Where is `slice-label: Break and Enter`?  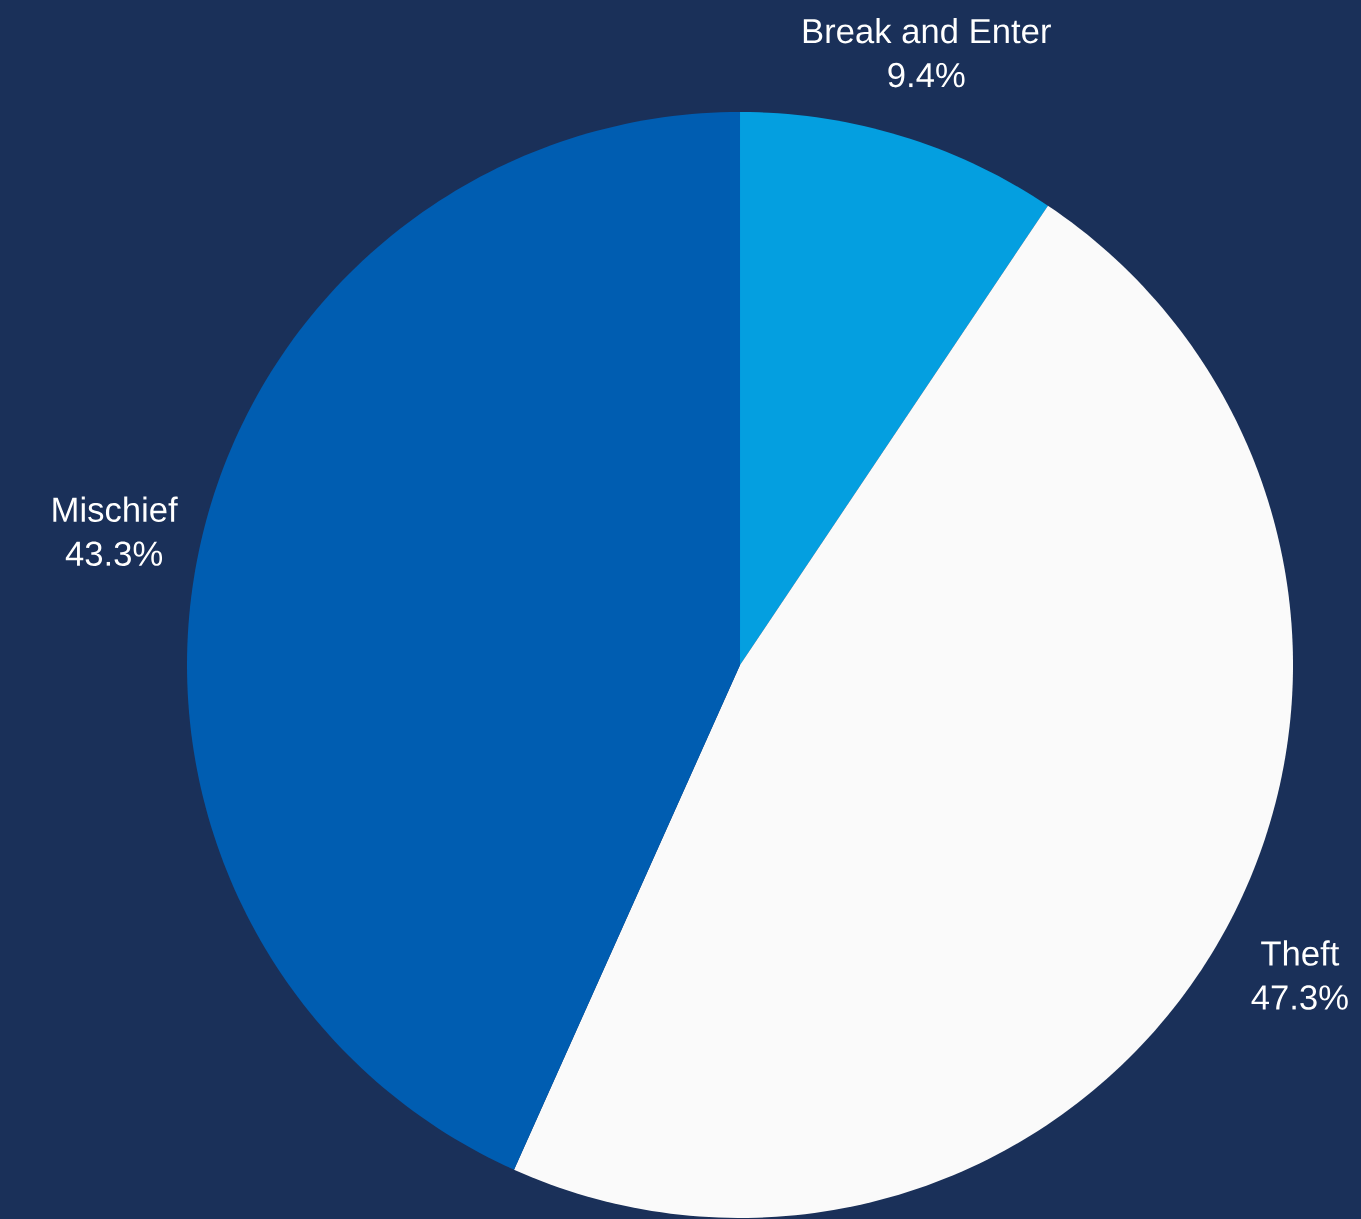
slice-label: Break and Enter is located at coordinates (927, 30).